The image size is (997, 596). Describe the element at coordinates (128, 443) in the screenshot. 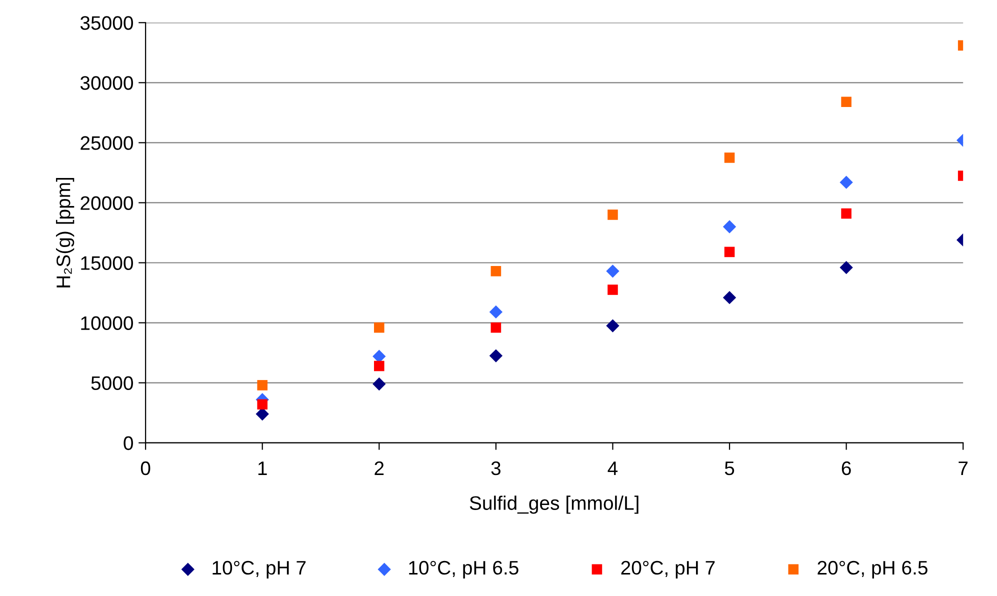

I see `y-tick-label: 0` at that location.